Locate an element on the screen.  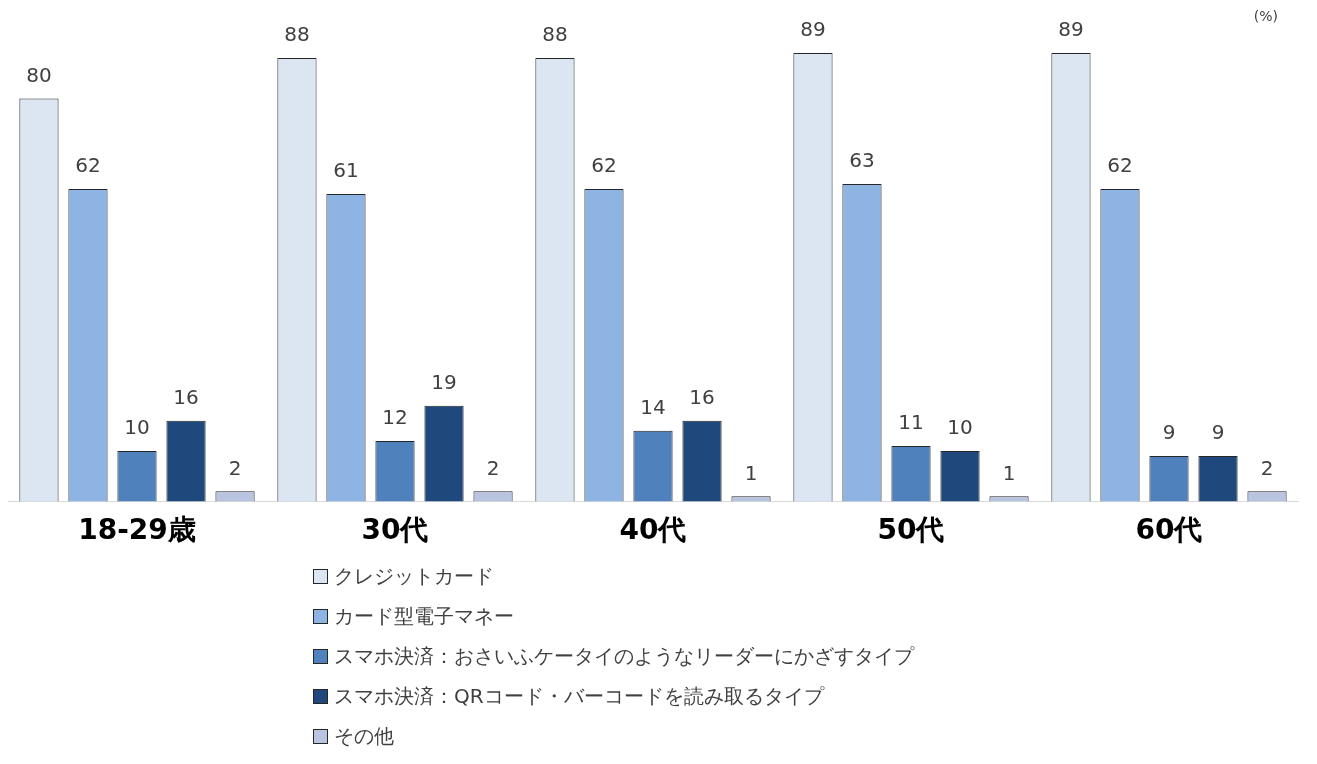
data-label: 19 is located at coordinates (444, 381).